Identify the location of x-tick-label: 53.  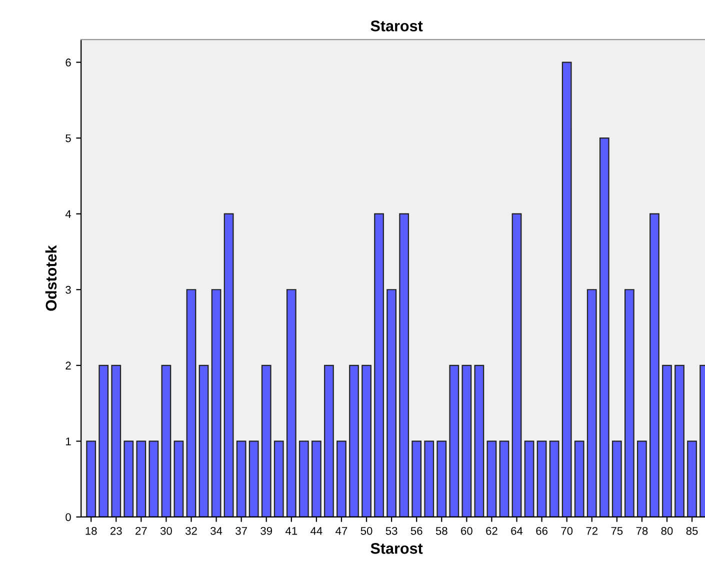
(392, 530).